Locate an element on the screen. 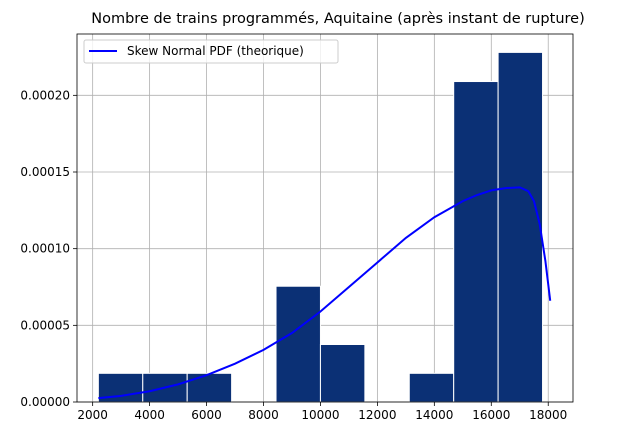  legend-box is located at coordinates (211, 51).